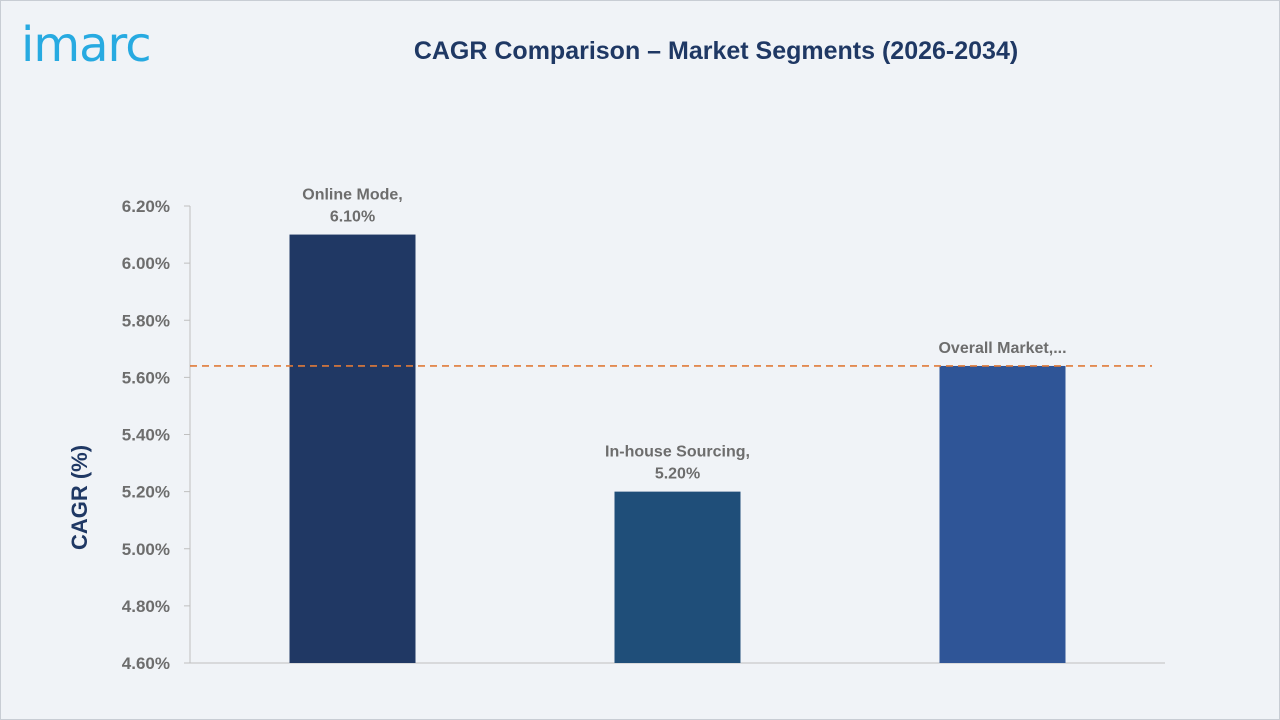 The width and height of the screenshot is (1280, 720). I want to click on logo-text: imarc, so click(86, 45).